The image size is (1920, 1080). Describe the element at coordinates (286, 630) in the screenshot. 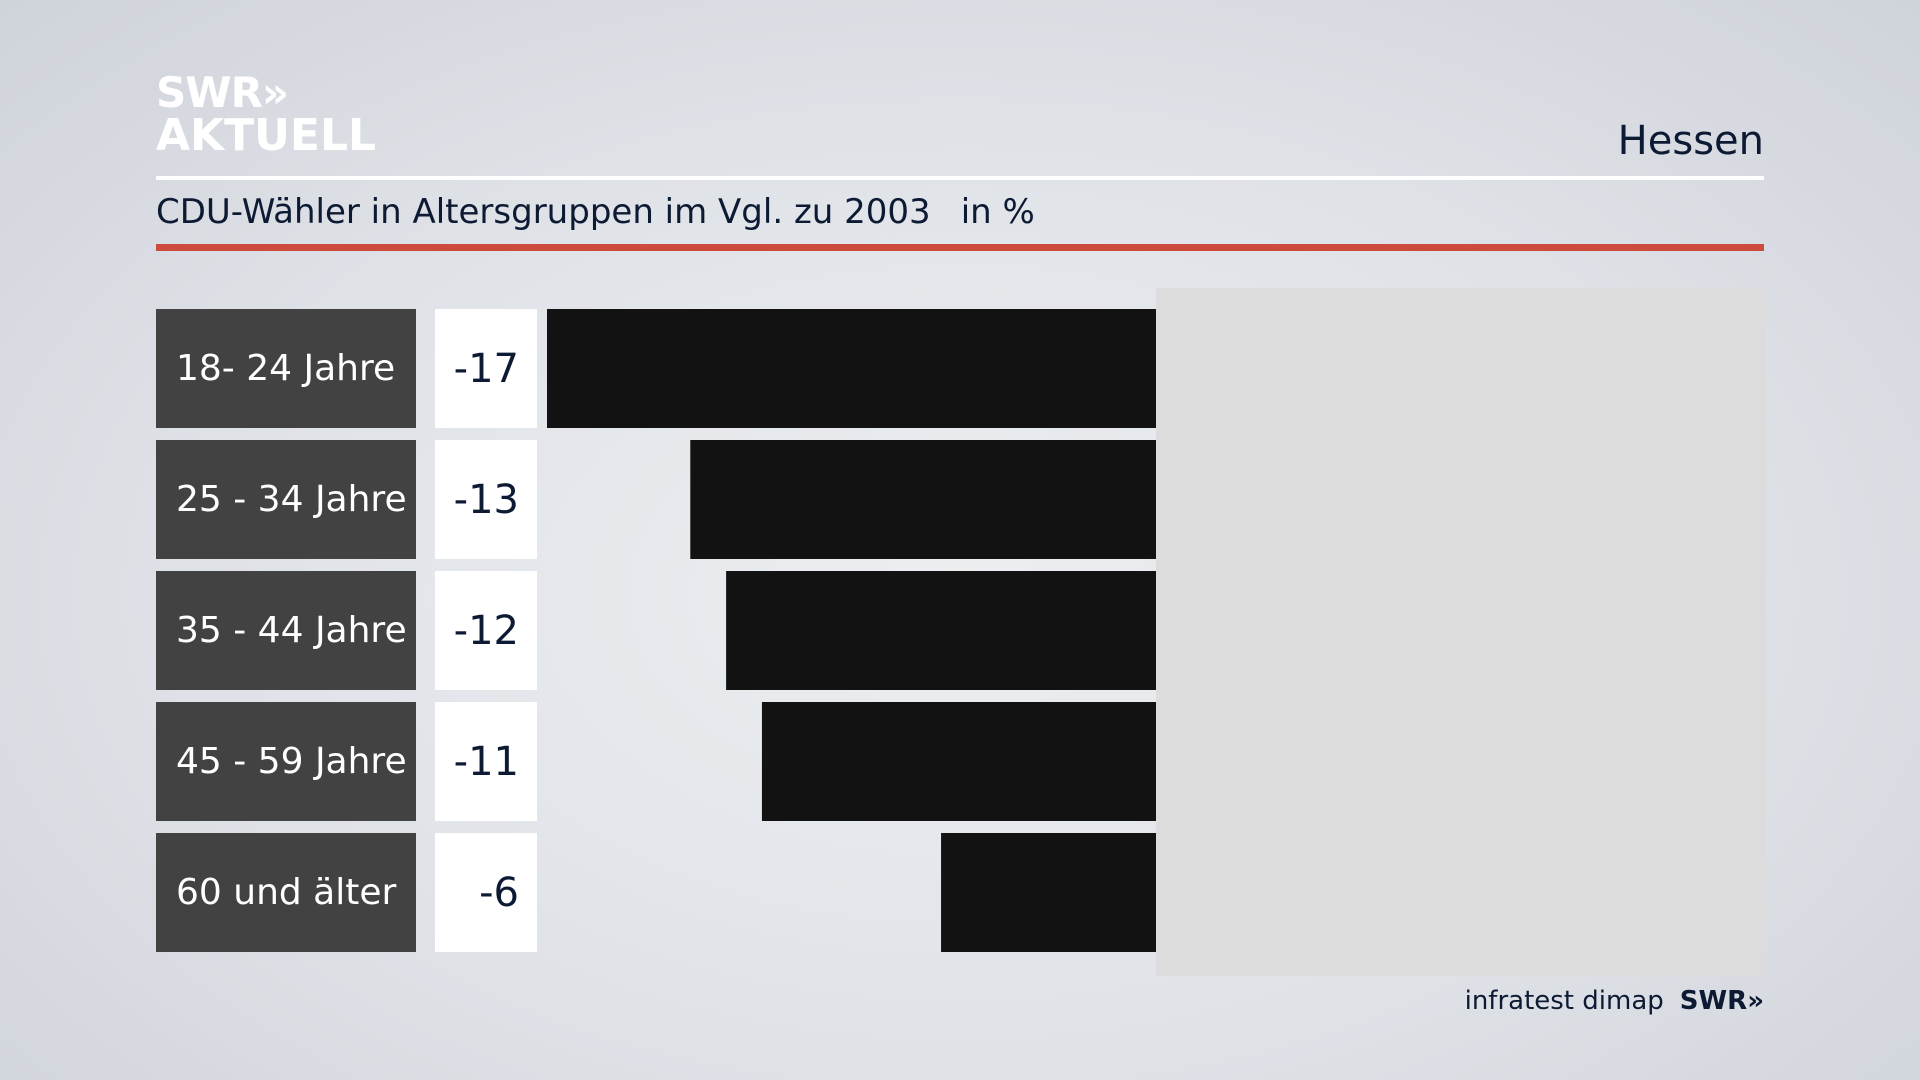

I see `category-label: 35 - 44 Jahre` at that location.